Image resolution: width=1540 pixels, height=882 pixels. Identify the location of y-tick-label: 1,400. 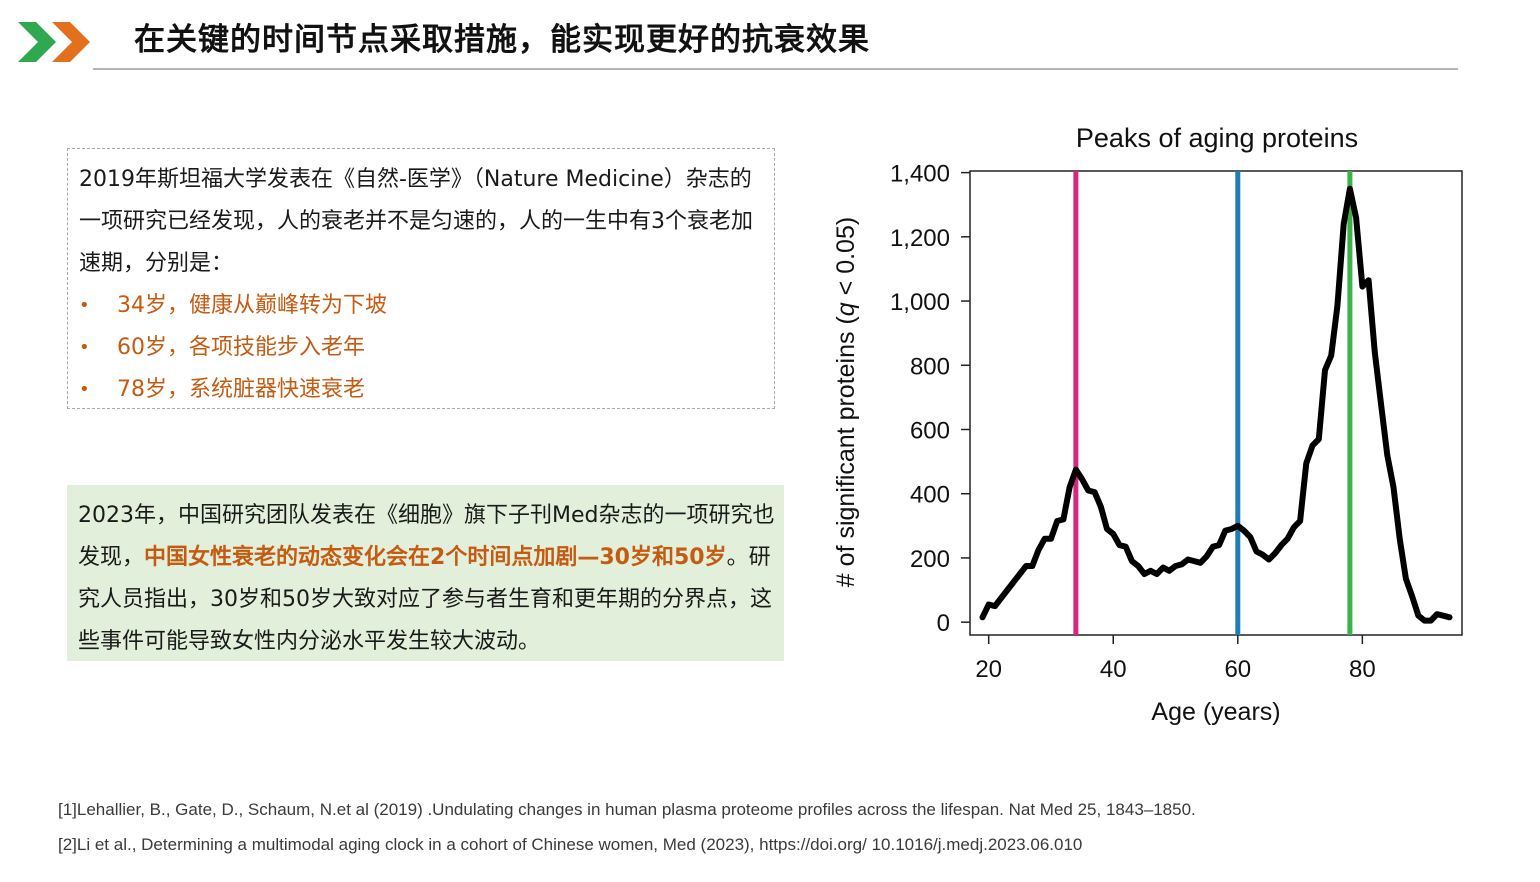
(920, 174).